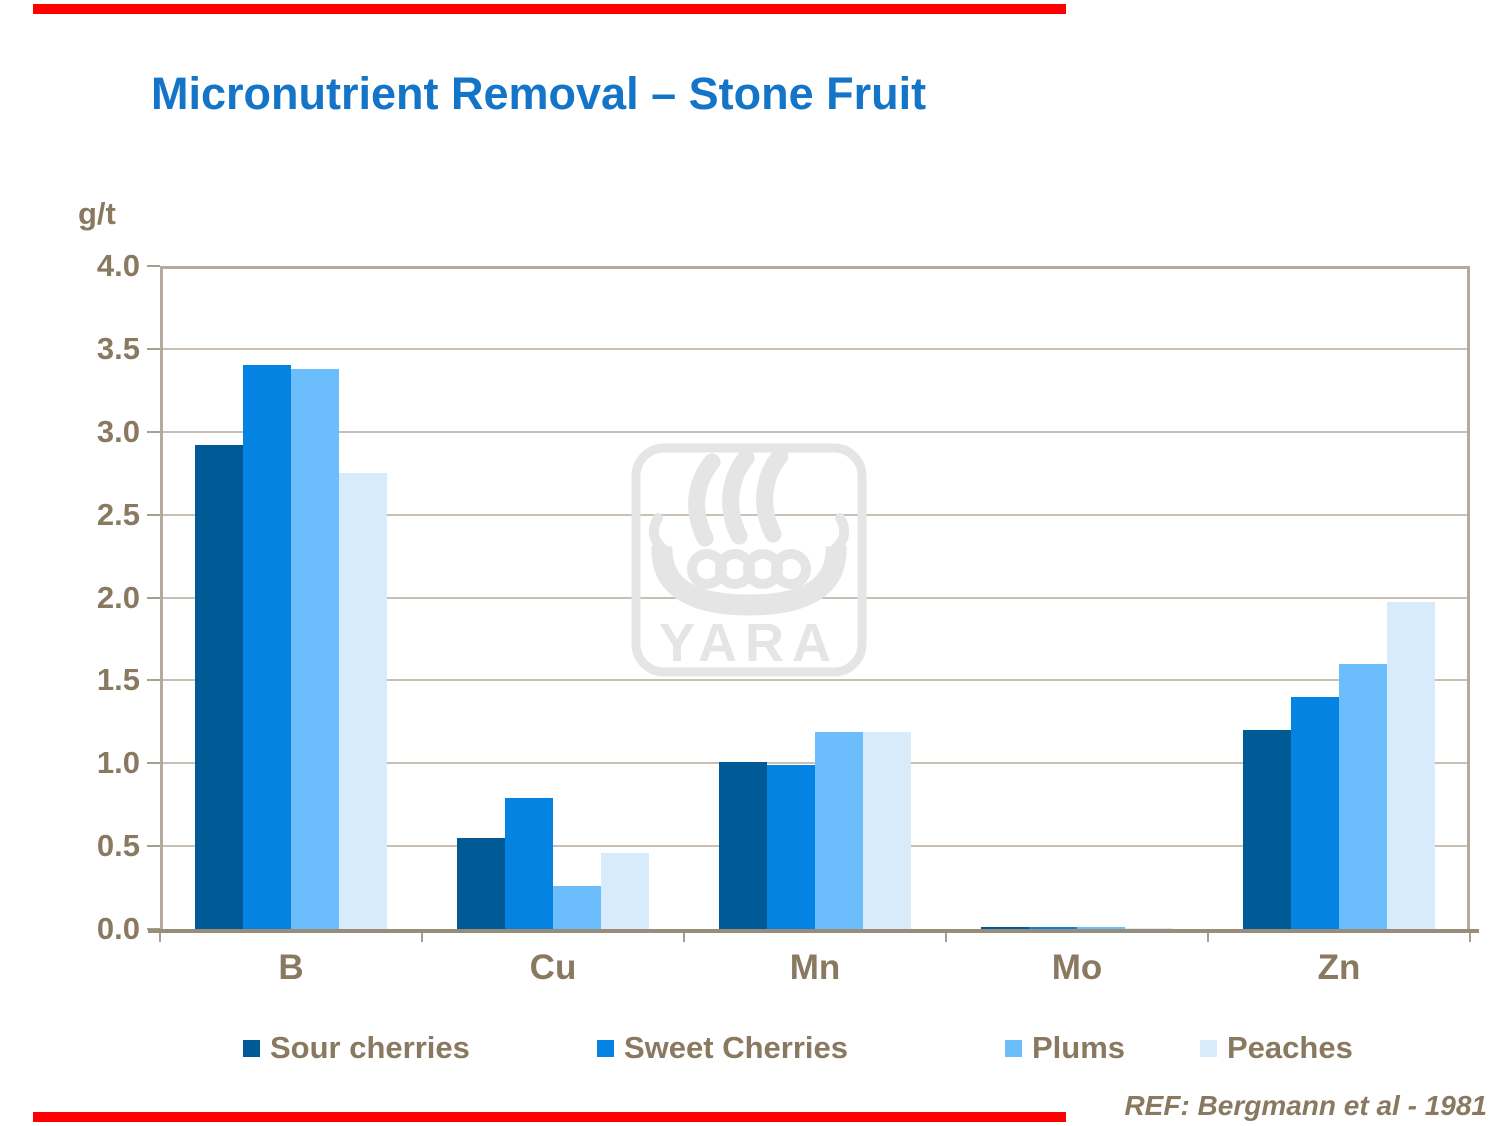 This screenshot has width=1501, height=1126. Describe the element at coordinates (1305, 1105) in the screenshot. I see `reference-note: REF: Bergmann et al - 1981` at that location.